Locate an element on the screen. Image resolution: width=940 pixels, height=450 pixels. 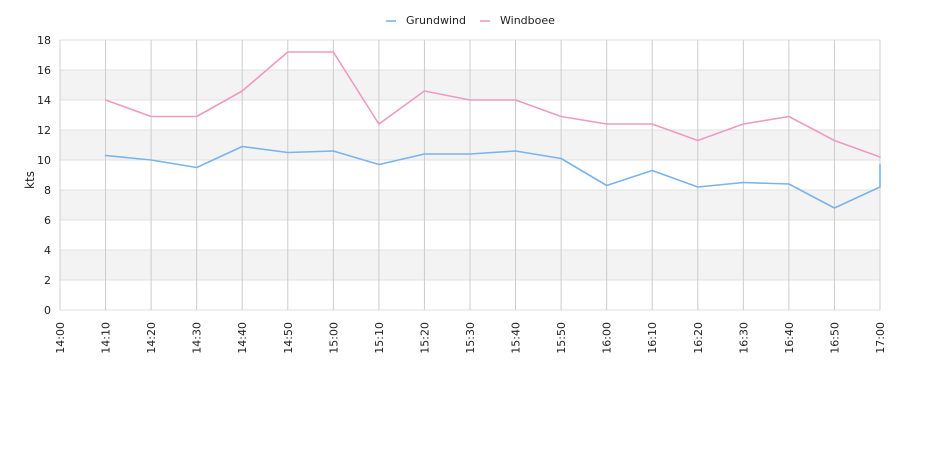
y-tick-label: 0 is located at coordinates (47, 310).